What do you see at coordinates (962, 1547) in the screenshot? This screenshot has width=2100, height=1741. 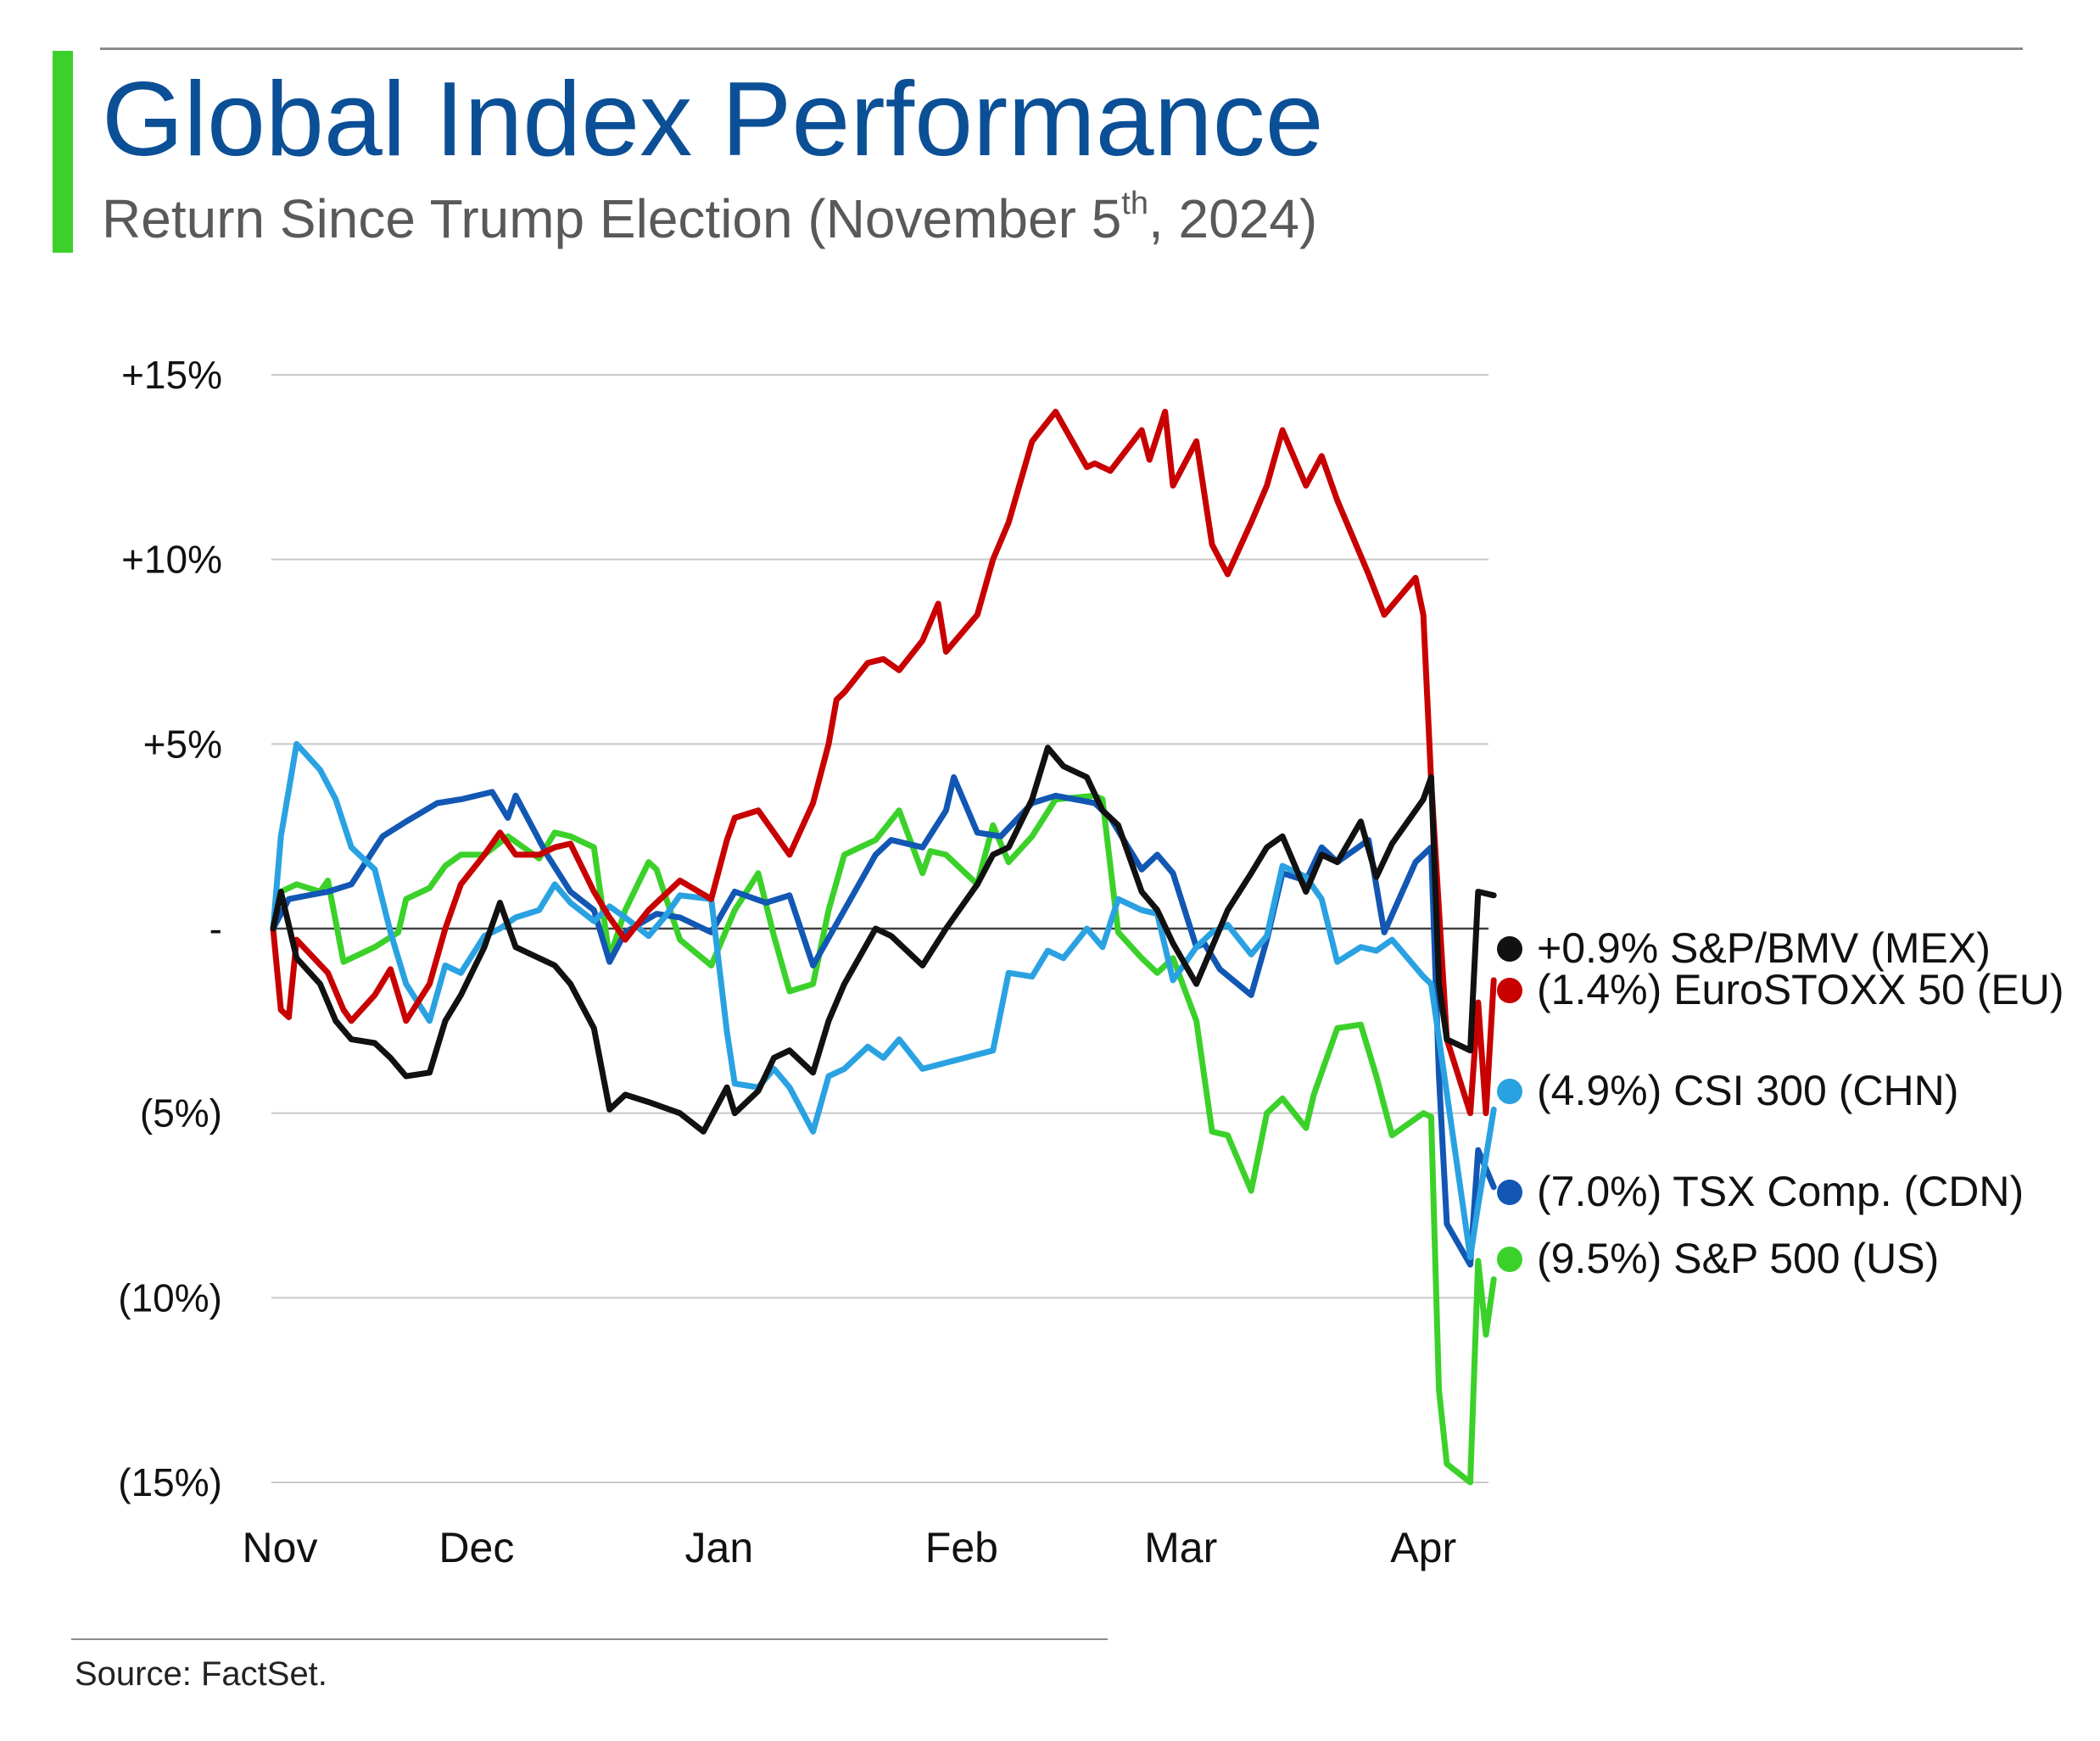 I see `x-tick-label: Feb` at bounding box center [962, 1547].